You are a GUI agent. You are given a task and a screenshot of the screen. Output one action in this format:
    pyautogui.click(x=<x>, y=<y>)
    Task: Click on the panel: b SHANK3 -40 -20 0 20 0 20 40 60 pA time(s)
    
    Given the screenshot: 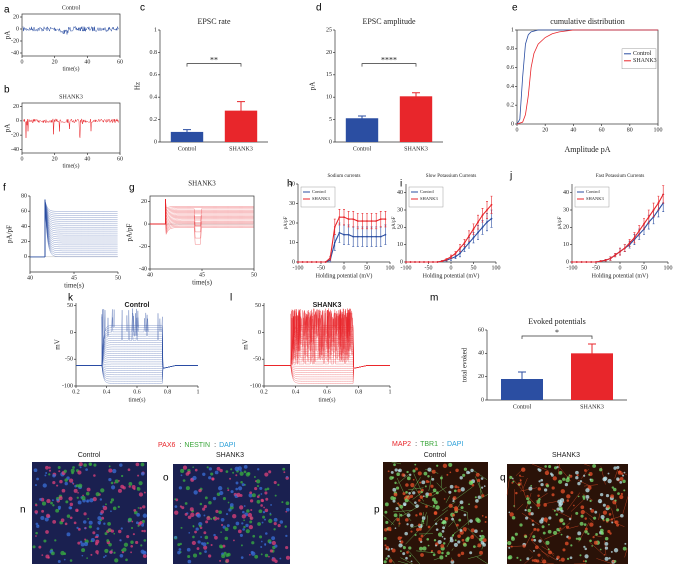 What is the action you would take?
    pyautogui.click(x=63, y=127)
    